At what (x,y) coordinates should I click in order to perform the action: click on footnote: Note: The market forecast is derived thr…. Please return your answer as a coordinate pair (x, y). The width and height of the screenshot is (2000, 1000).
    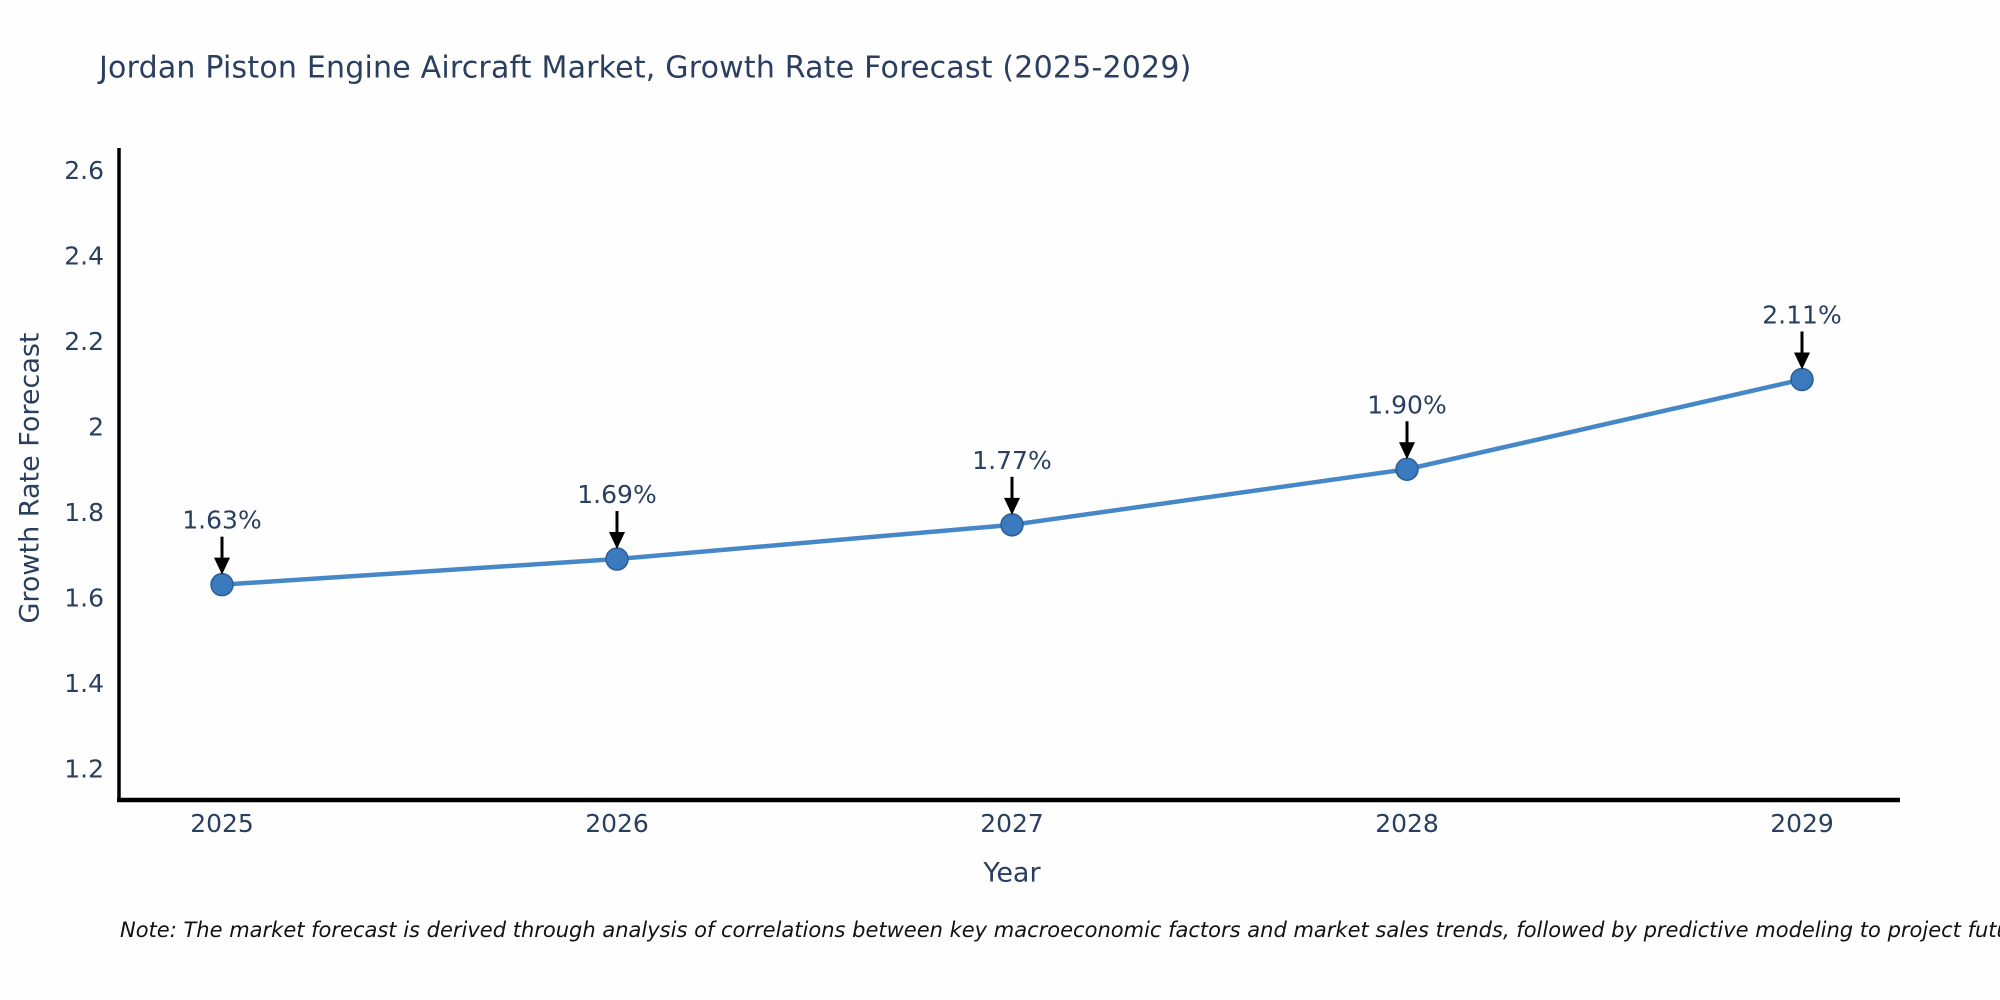
    Looking at the image, I should click on (1060, 930).